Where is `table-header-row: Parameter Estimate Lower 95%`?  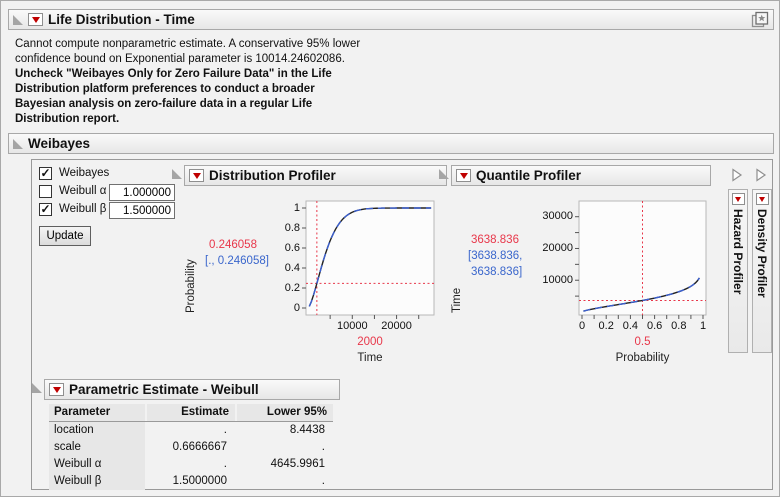
table-header-row: Parameter Estimate Lower 95% is located at coordinates (191, 413).